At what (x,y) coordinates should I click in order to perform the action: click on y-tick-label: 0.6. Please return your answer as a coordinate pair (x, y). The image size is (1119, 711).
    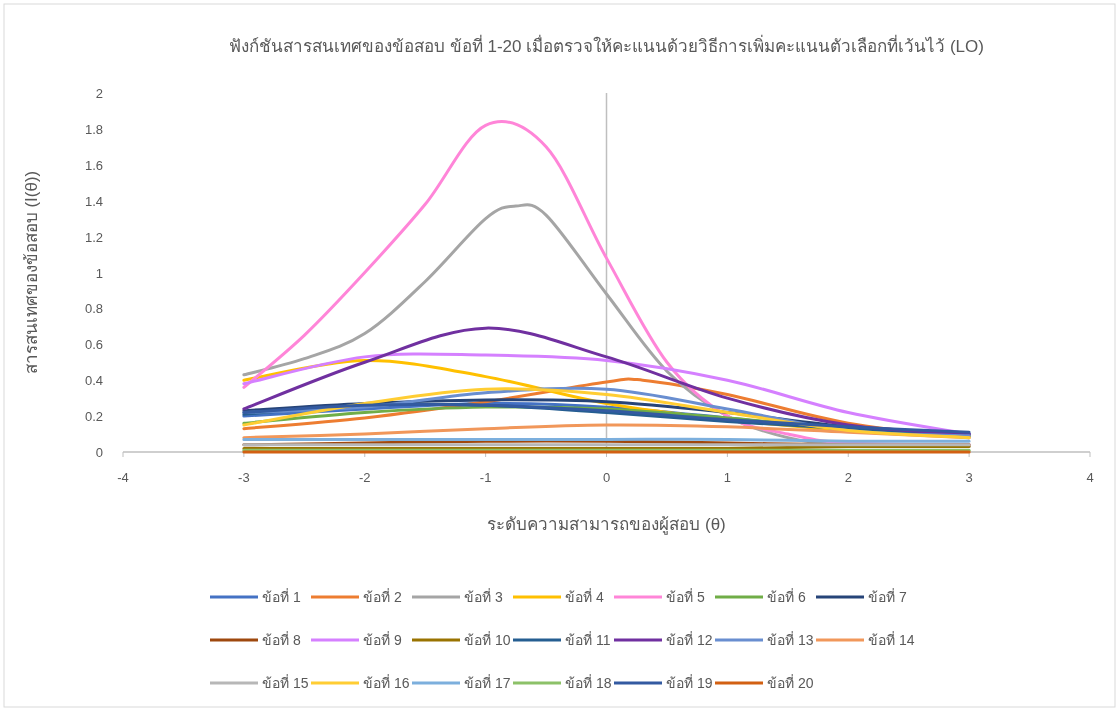
    Looking at the image, I should click on (93, 345).